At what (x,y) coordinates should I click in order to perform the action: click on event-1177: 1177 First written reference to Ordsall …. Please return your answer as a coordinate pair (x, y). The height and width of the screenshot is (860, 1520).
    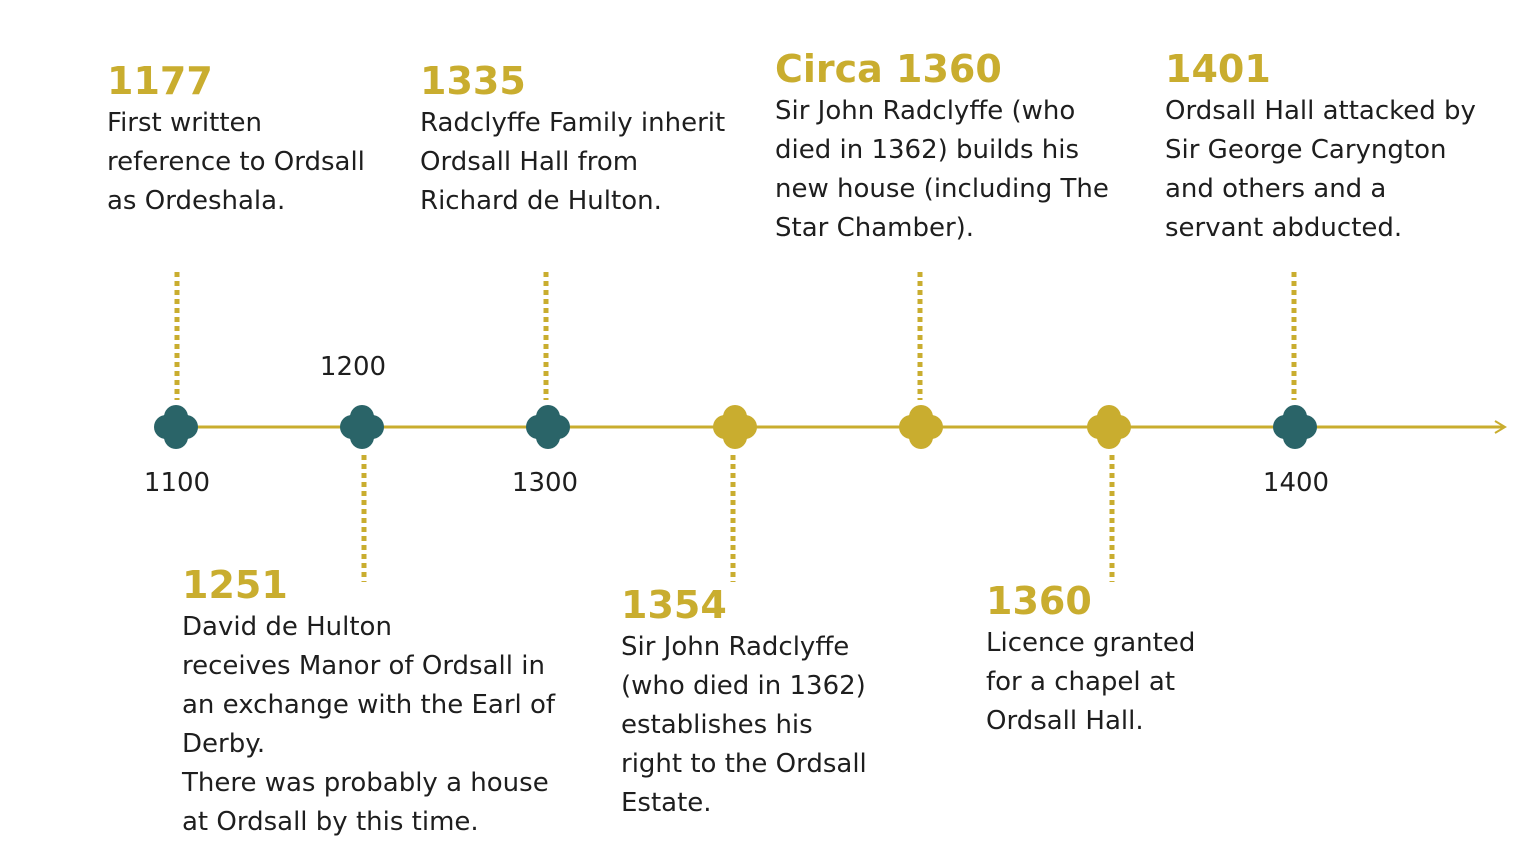
    Looking at the image, I should click on (236, 139).